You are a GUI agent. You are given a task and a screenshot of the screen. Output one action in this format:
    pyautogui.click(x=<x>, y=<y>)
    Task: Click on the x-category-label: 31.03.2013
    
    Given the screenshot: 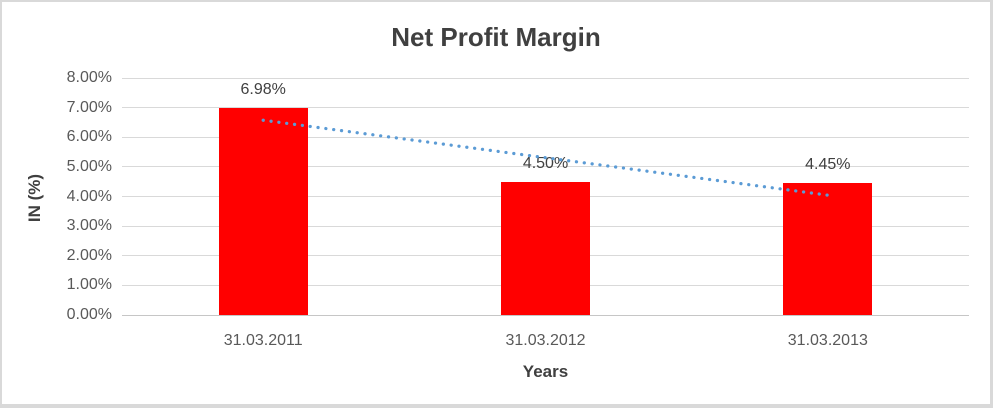 What is the action you would take?
    pyautogui.click(x=827, y=340)
    